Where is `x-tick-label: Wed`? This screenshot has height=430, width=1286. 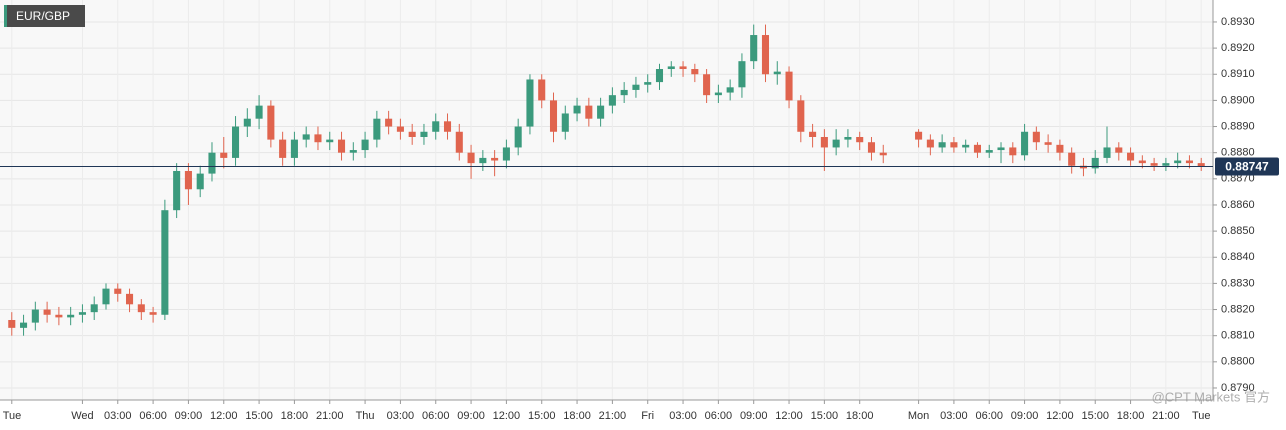
x-tick-label: Wed is located at coordinates (82, 416).